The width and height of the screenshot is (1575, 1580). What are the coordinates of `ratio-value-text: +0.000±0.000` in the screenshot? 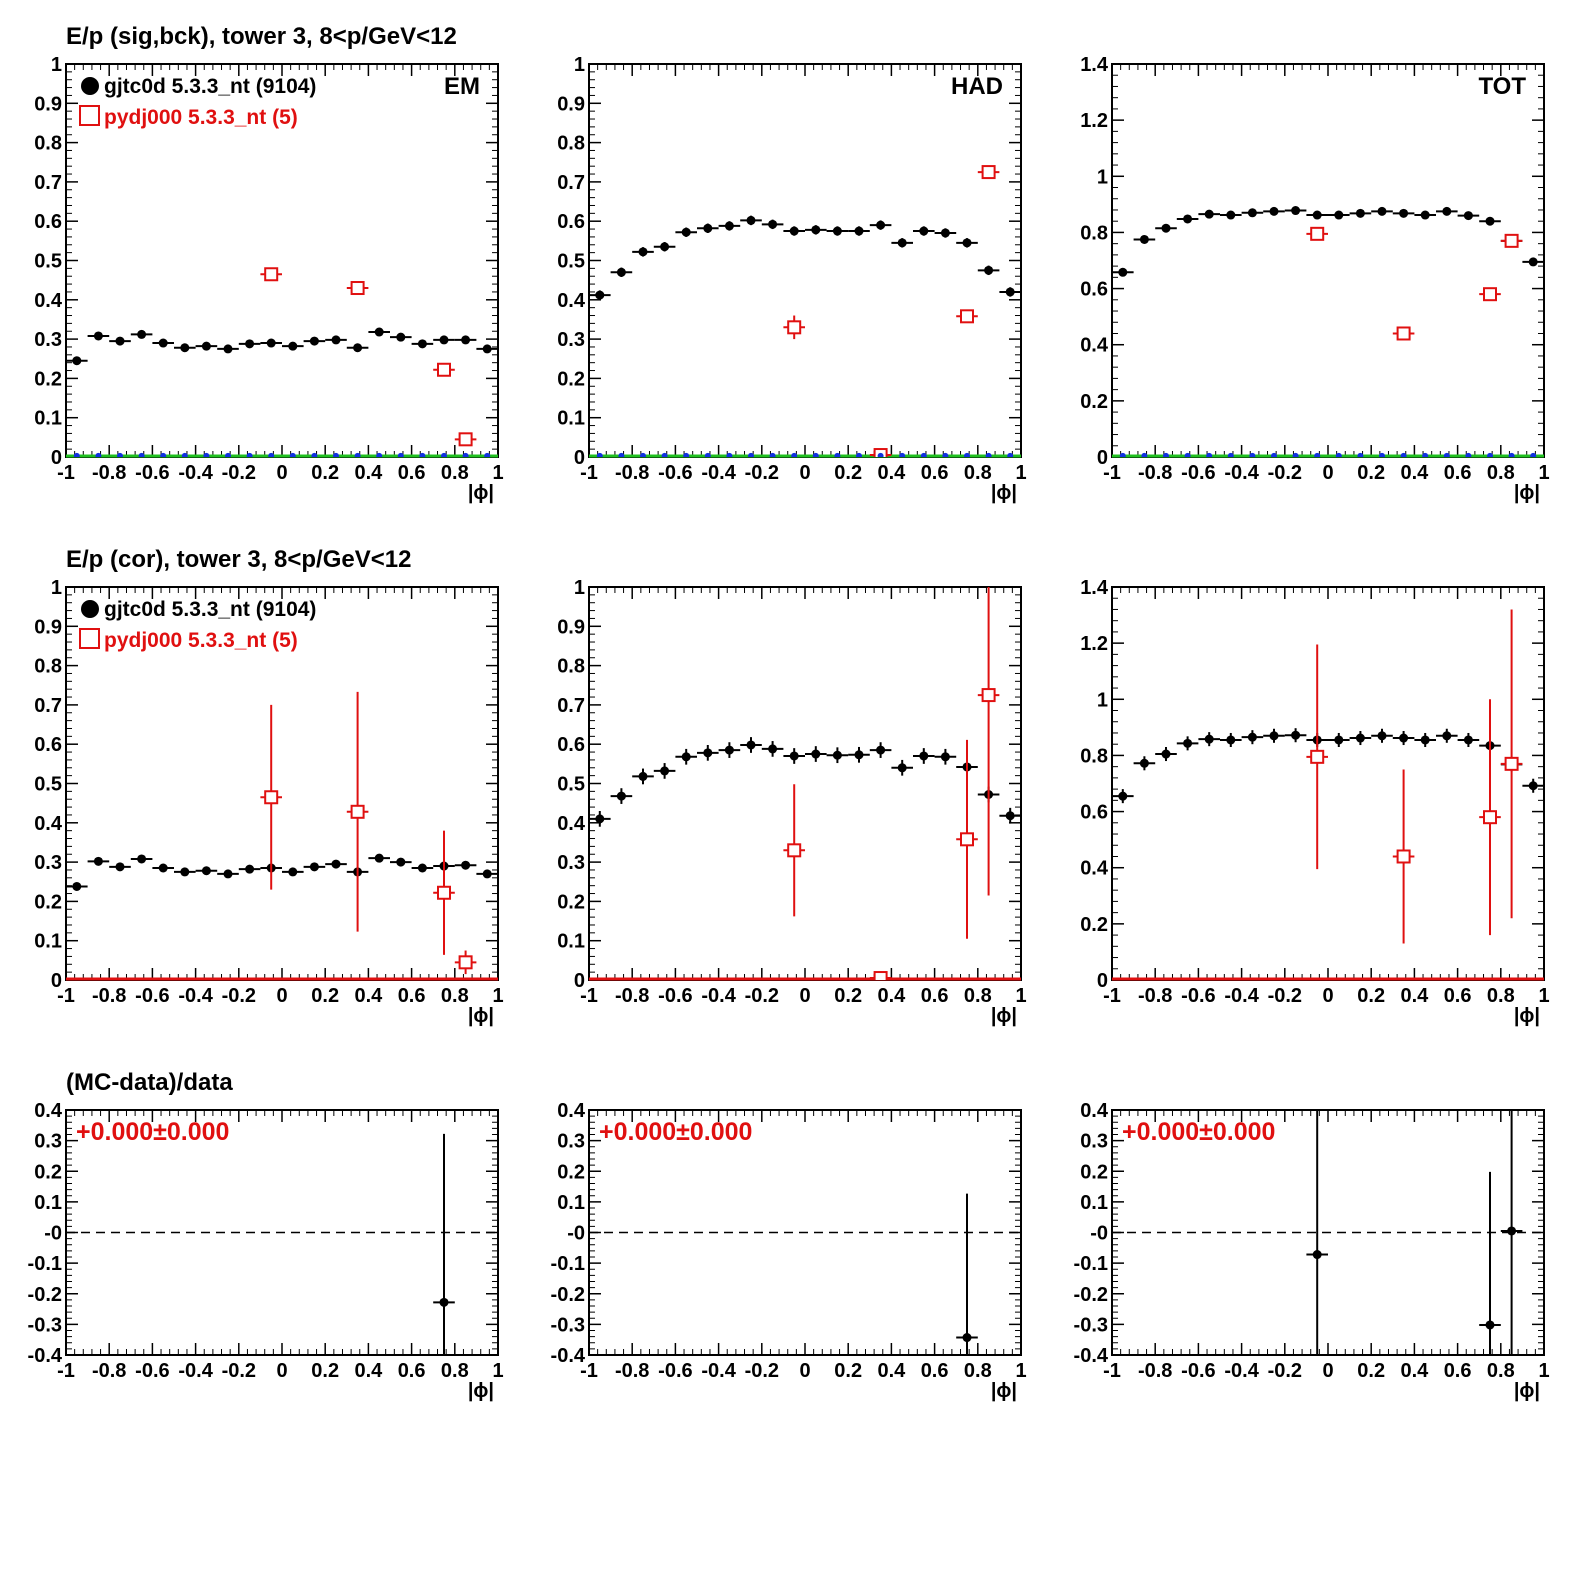 It's located at (675, 1132).